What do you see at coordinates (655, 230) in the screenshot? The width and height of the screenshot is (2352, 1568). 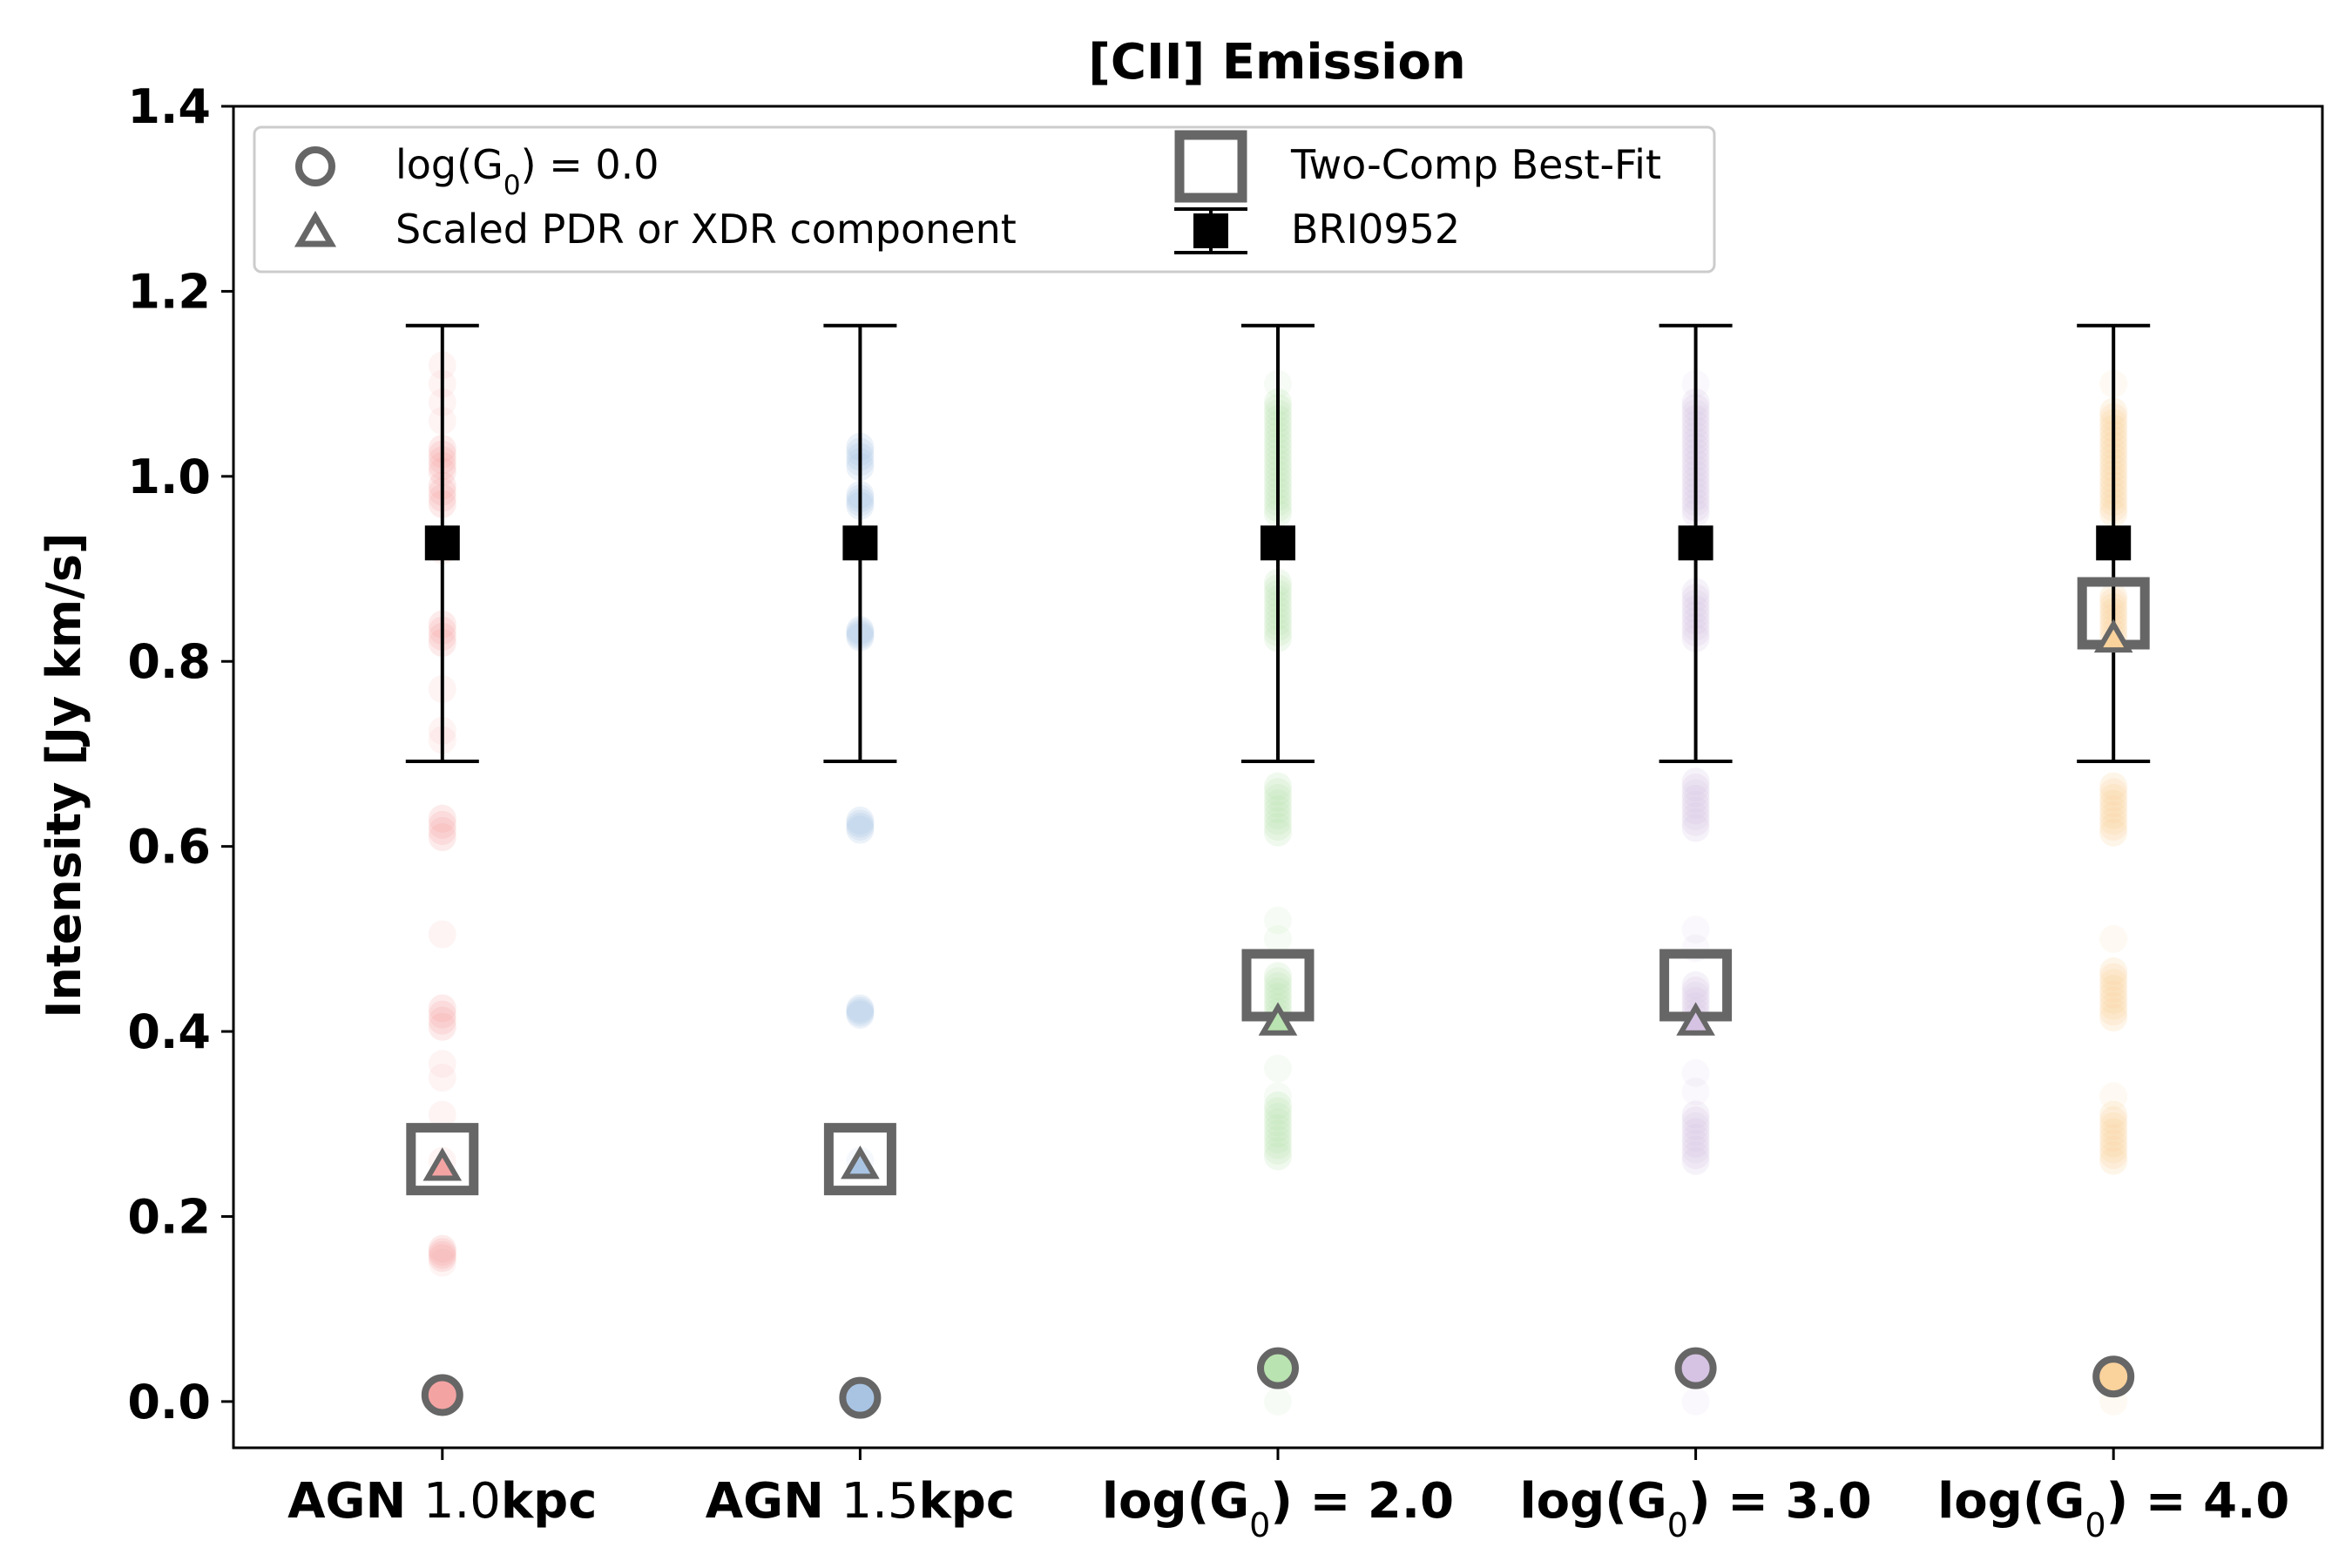 I see `legend-item: Scaled PDR or XDR component` at bounding box center [655, 230].